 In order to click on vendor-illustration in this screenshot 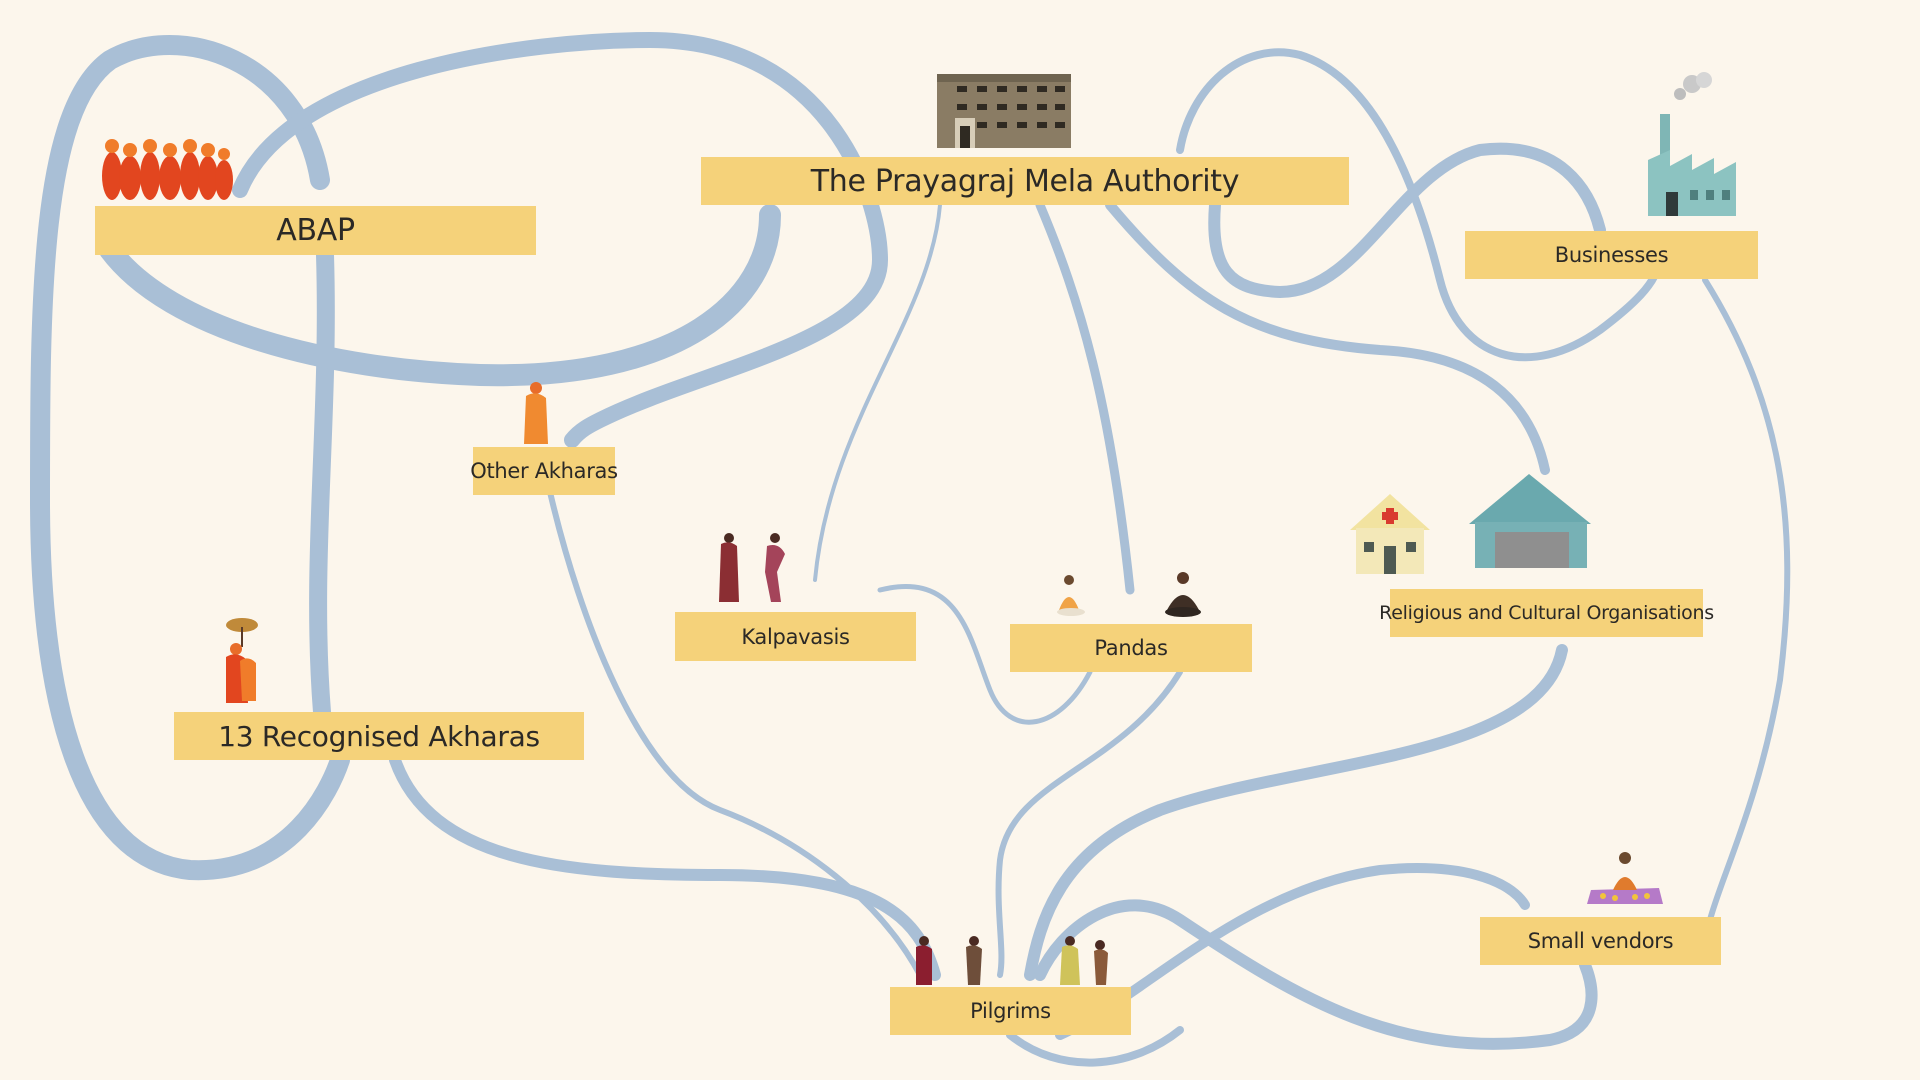, I will do `click(1625, 878)`.